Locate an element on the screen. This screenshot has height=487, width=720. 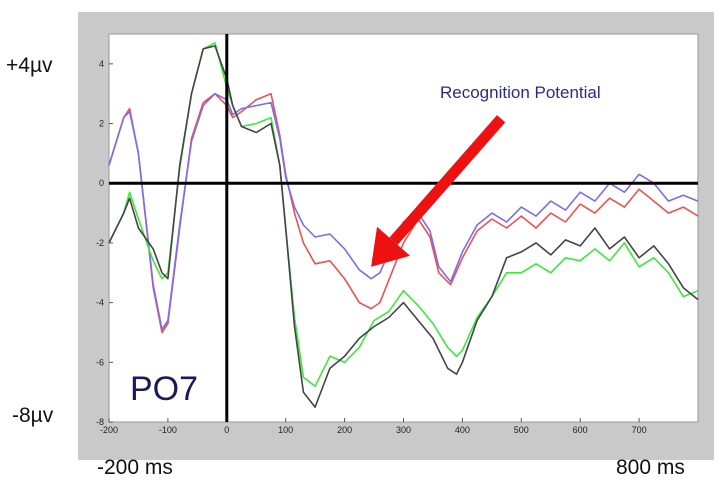
x-tick-label: 300 is located at coordinates (403, 430).